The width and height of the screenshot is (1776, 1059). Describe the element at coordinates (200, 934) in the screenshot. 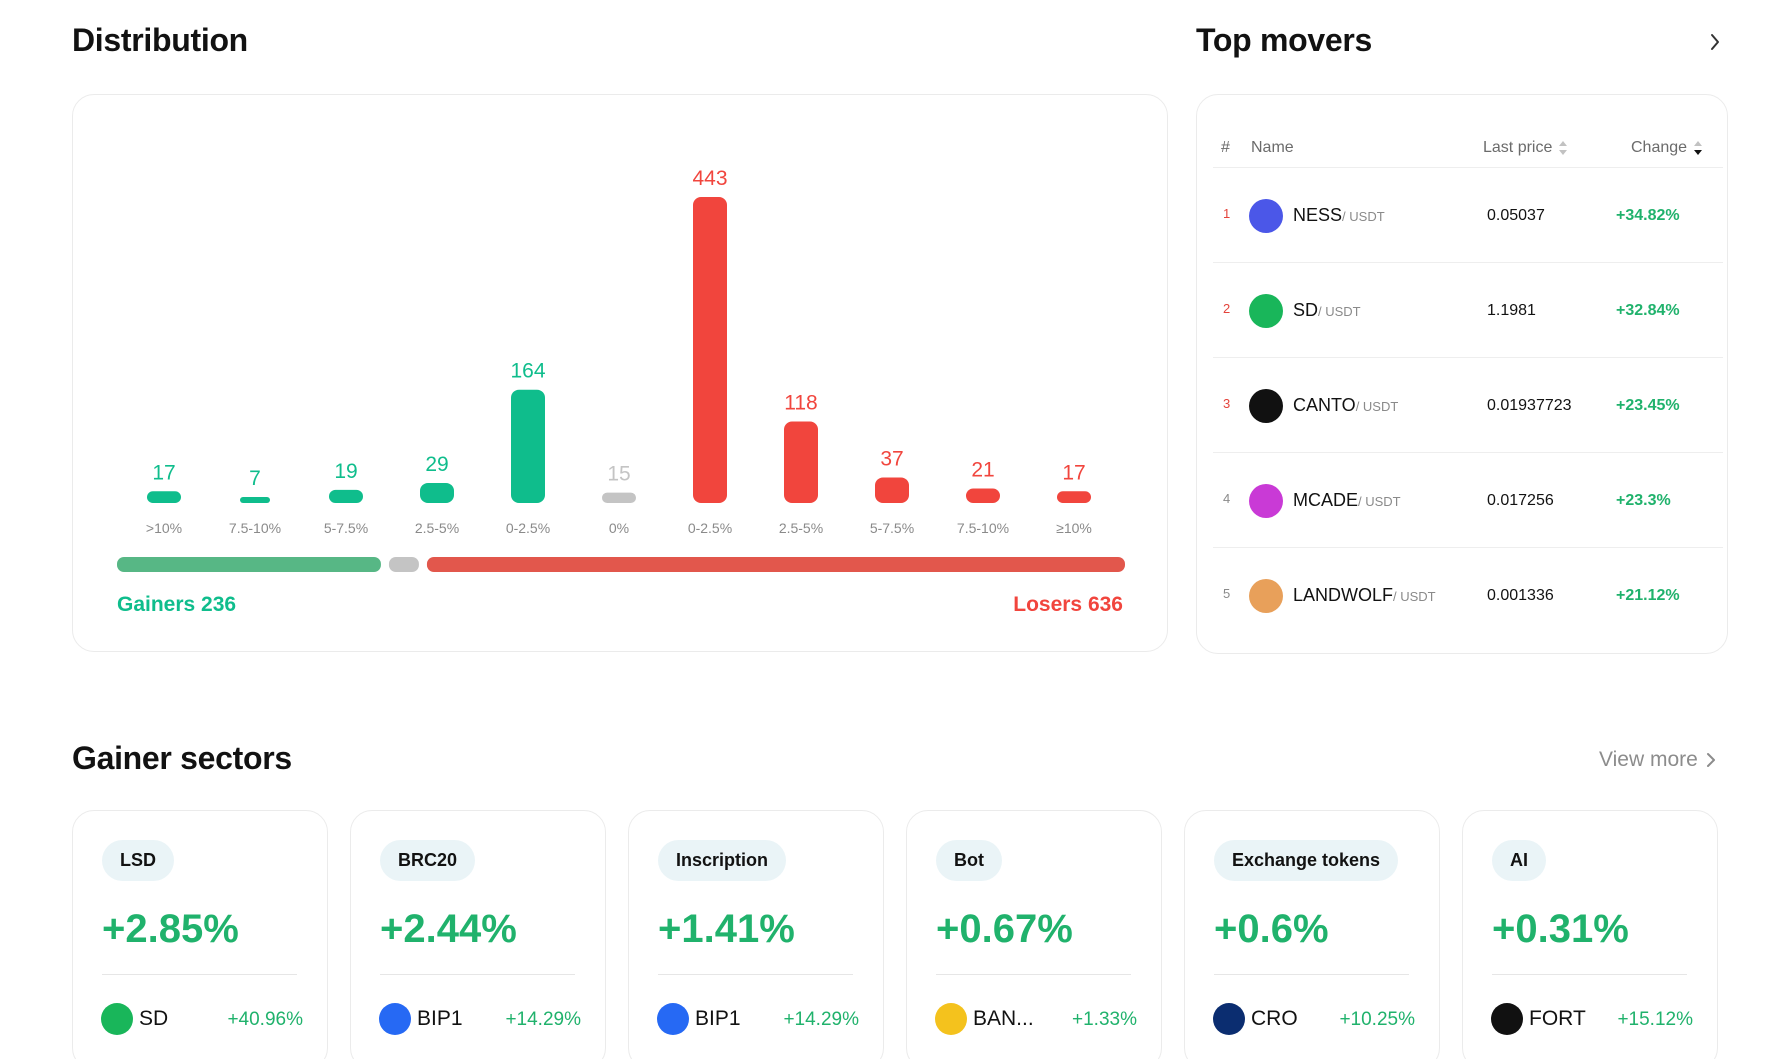

I see `sector-card: LSD +2.85% SD +40.96%` at that location.